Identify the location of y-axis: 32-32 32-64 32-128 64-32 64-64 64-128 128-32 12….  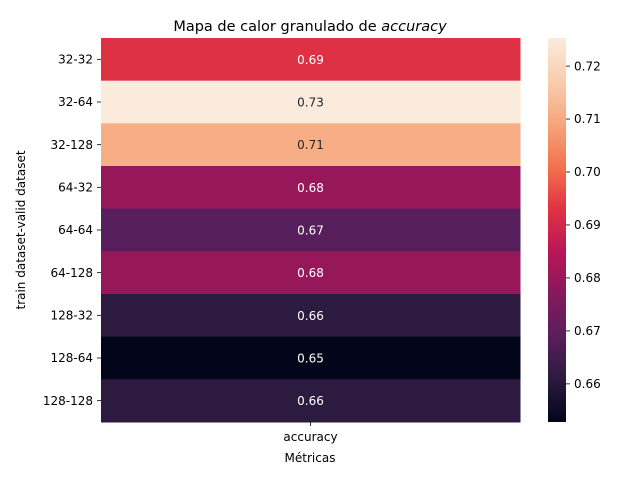
(72, 230).